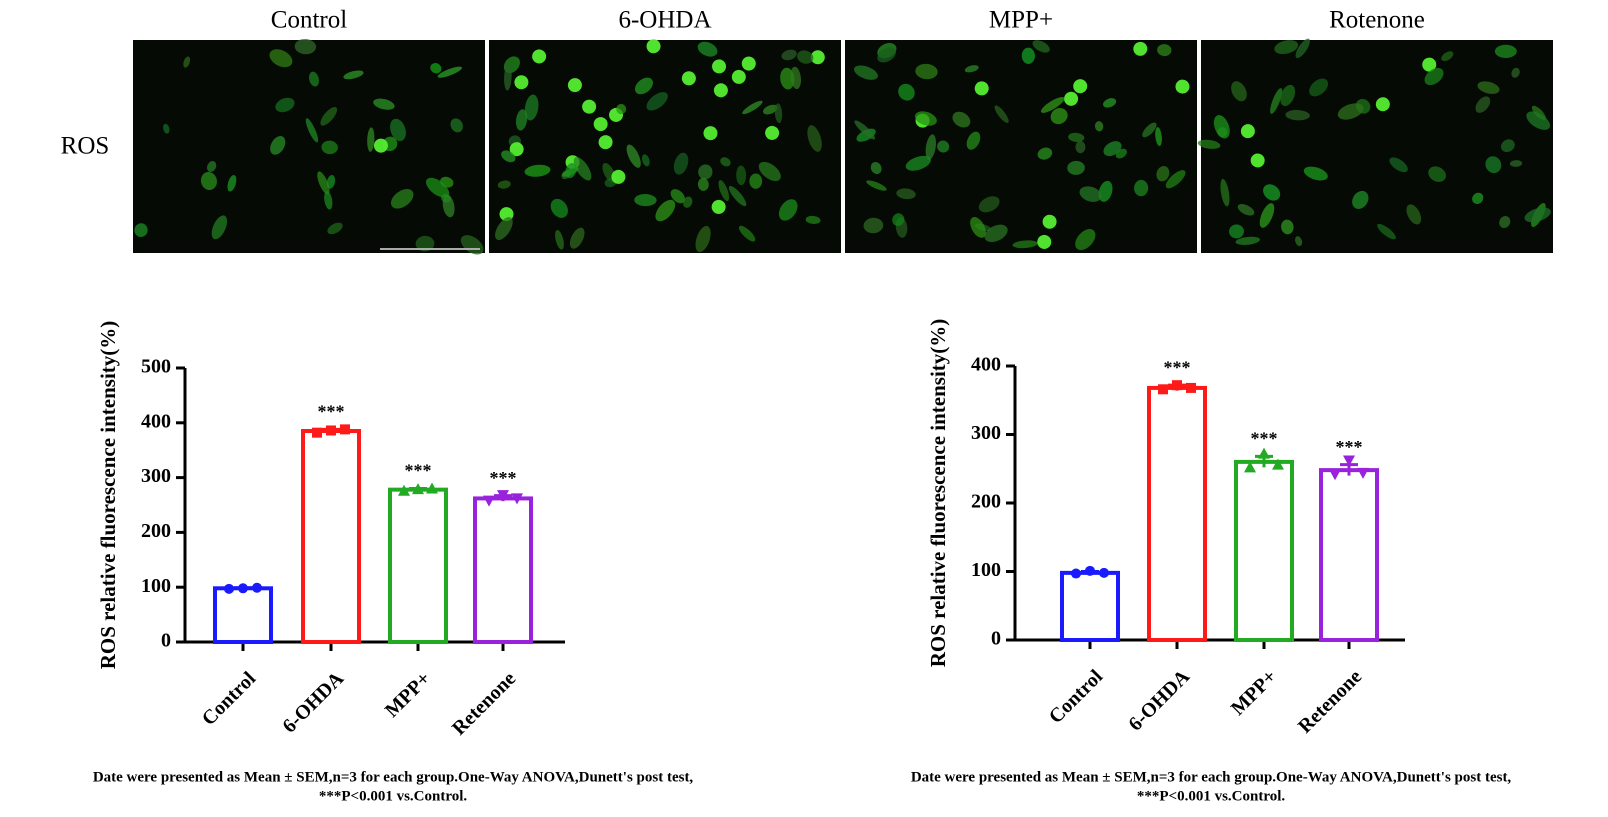  What do you see at coordinates (166, 641) in the screenshot?
I see `y-tick-label: 0` at bounding box center [166, 641].